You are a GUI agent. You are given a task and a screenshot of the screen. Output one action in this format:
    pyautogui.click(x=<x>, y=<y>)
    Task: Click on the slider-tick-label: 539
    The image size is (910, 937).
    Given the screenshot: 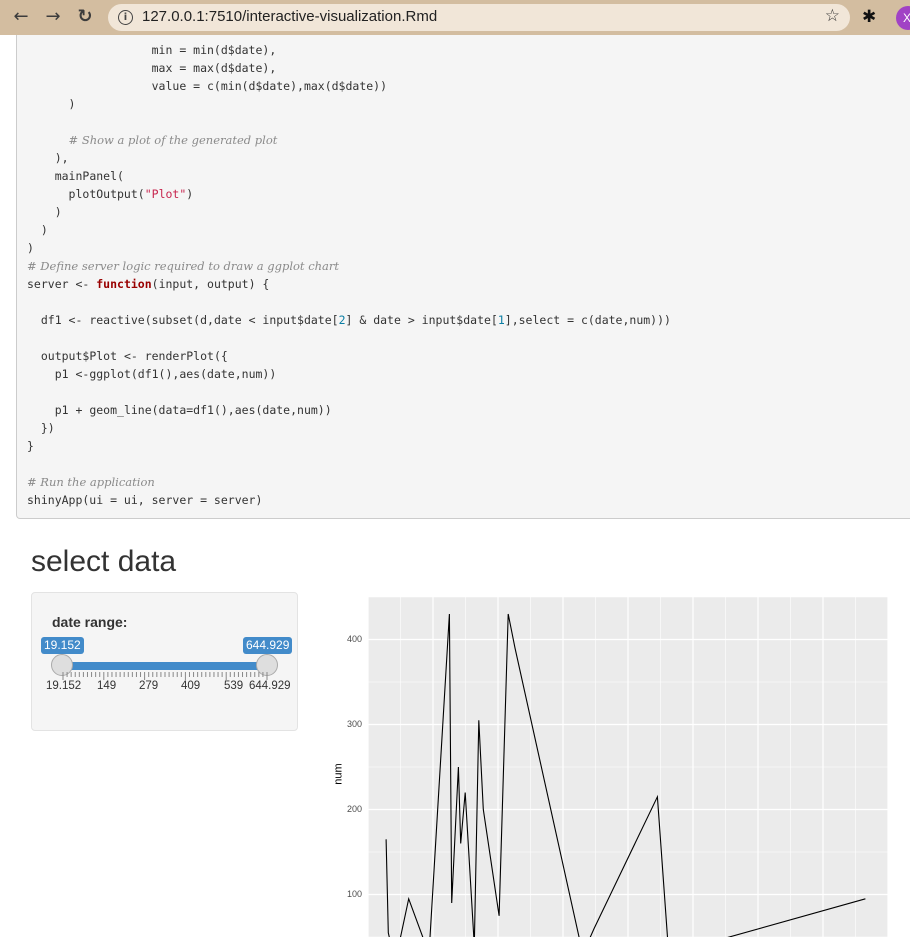 What is the action you would take?
    pyautogui.click(x=234, y=686)
    